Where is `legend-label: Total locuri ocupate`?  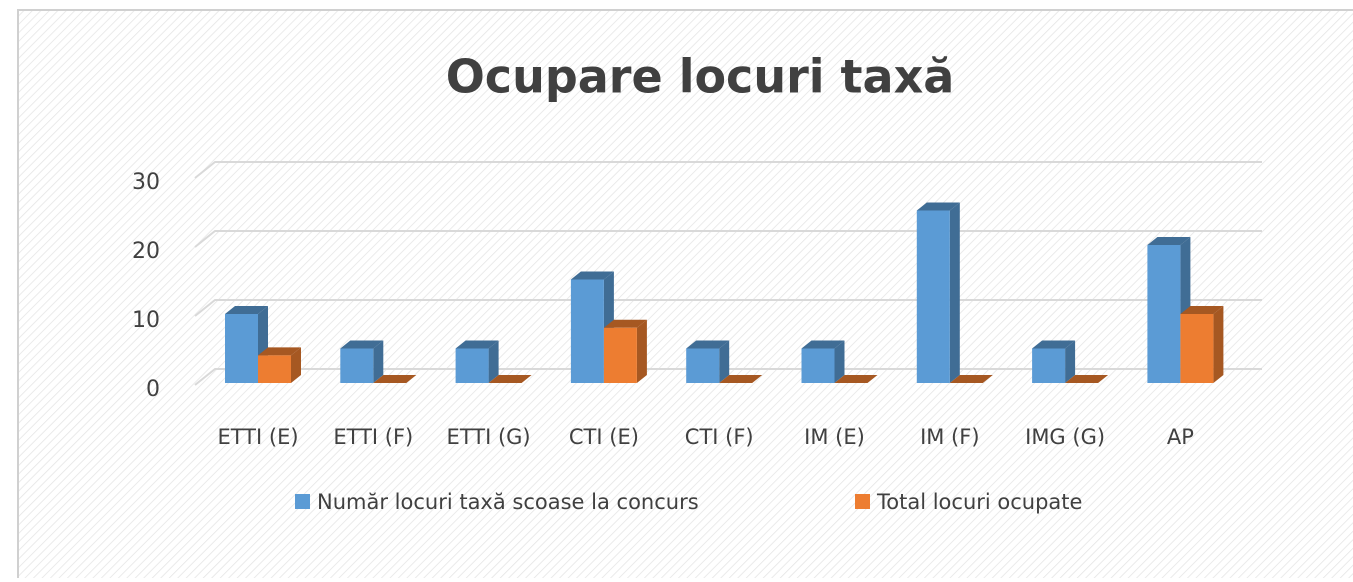 legend-label: Total locuri ocupate is located at coordinates (979, 502).